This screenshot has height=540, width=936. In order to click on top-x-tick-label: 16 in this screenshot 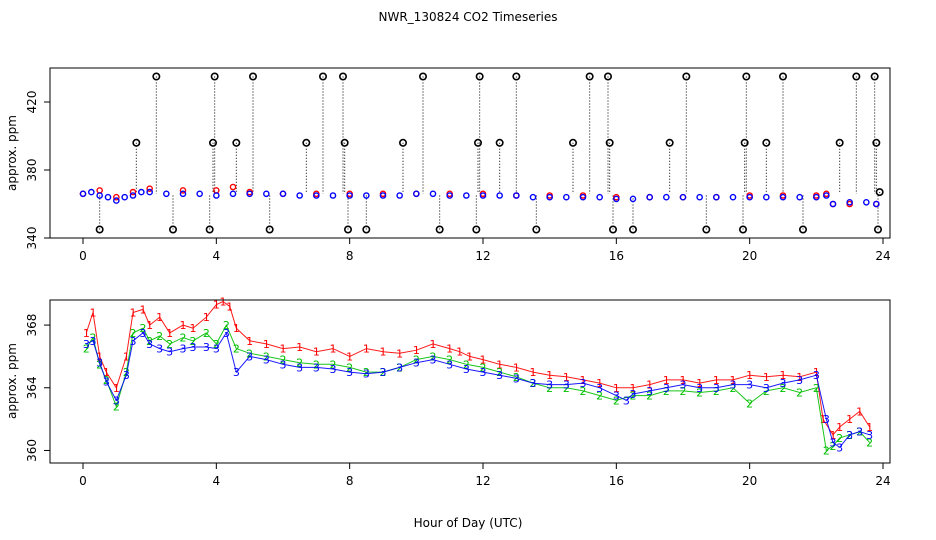, I will do `click(616, 256)`.